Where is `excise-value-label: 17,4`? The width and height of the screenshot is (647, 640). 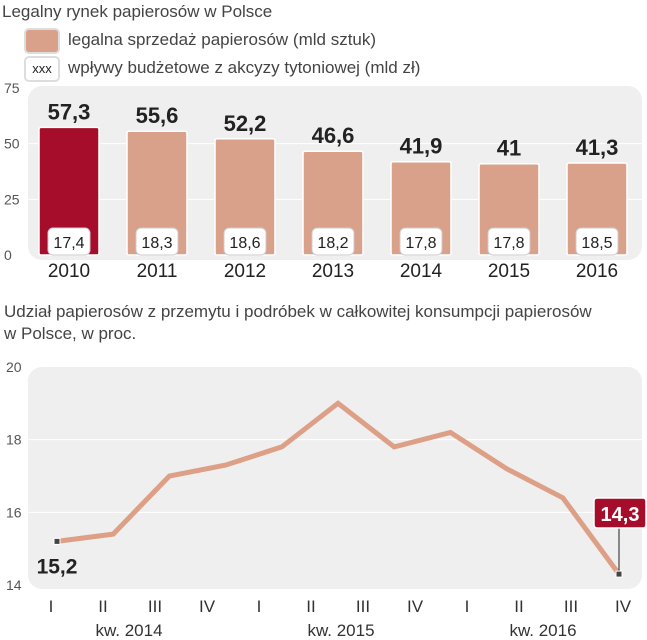
excise-value-label: 17,4 is located at coordinates (68, 243).